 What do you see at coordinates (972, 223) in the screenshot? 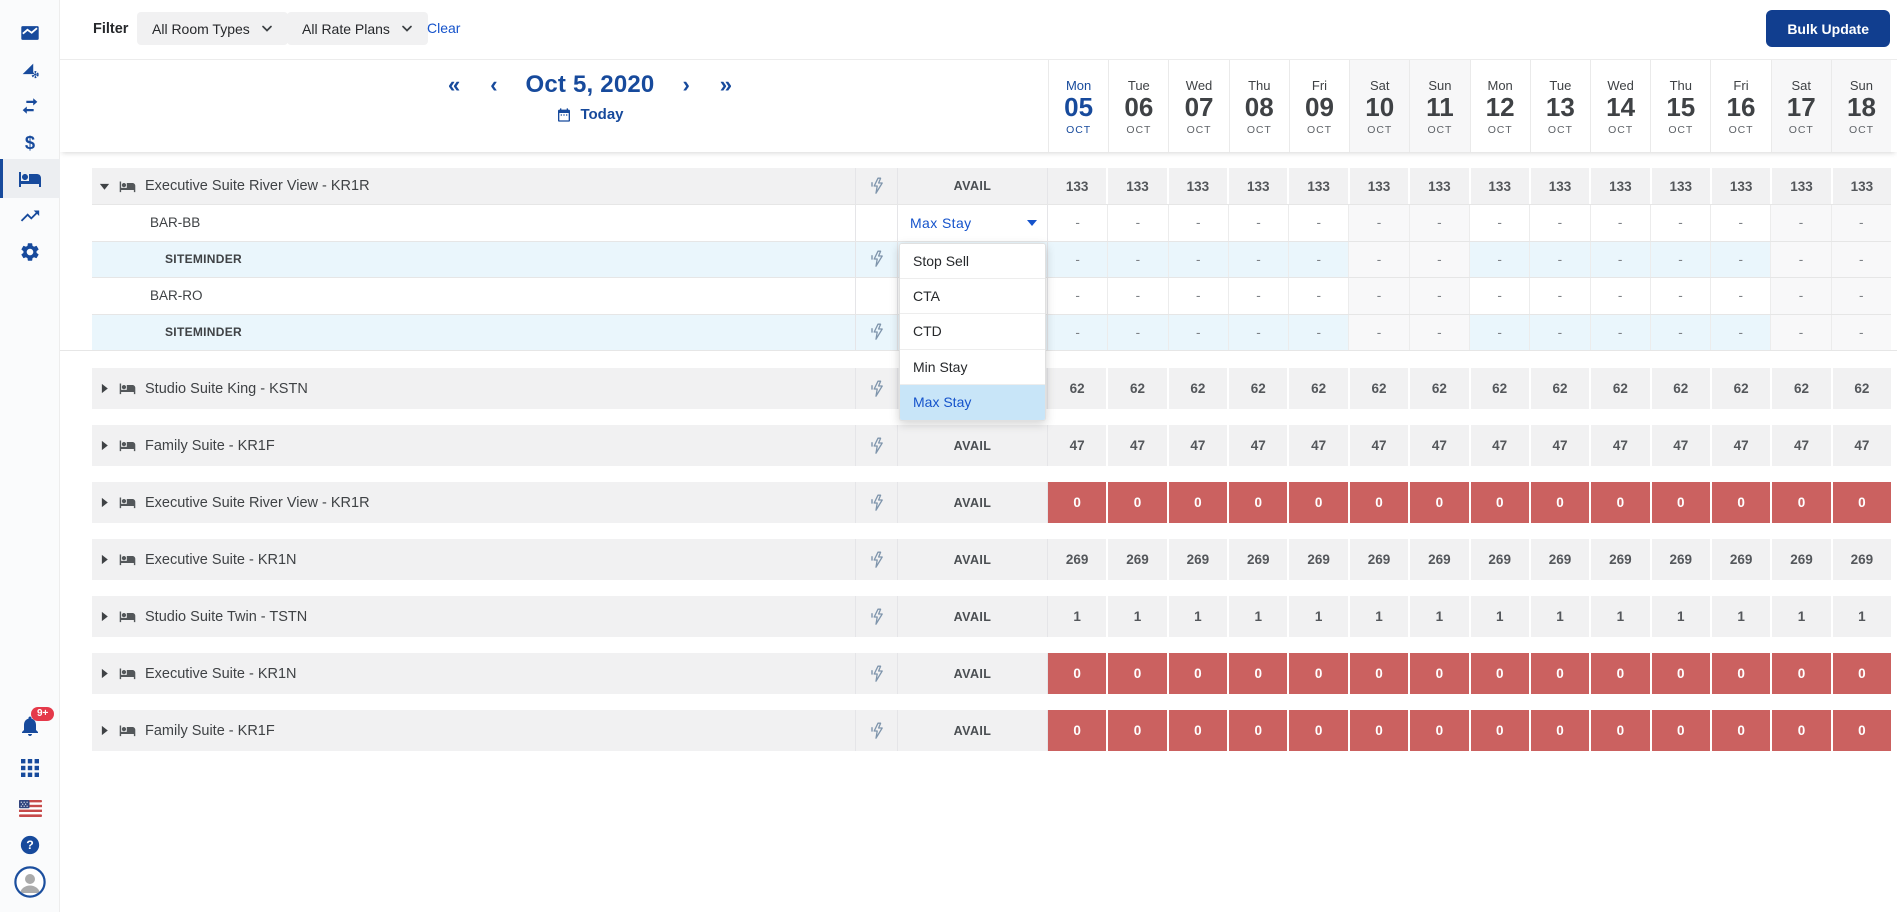
I see `restriction-select: Max Stay` at bounding box center [972, 223].